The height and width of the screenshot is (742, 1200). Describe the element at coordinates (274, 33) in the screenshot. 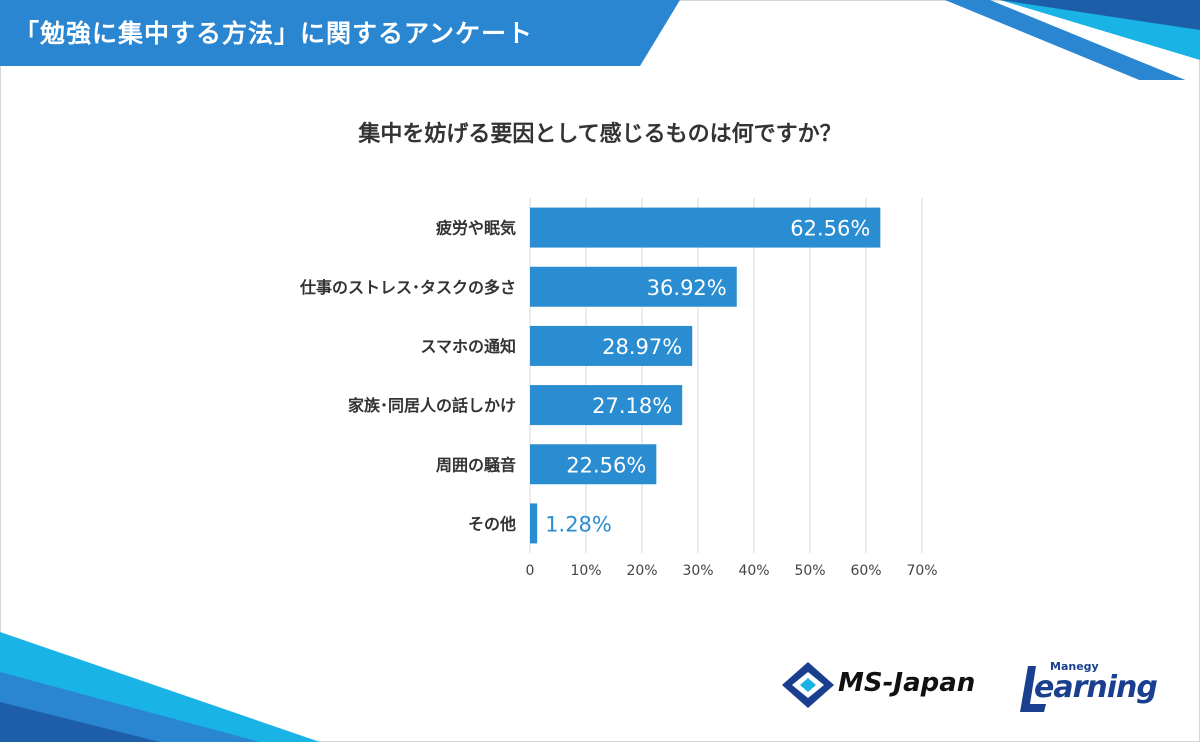

I see `header-title: 「勉強に集中する方法」に関するアンケート` at that location.